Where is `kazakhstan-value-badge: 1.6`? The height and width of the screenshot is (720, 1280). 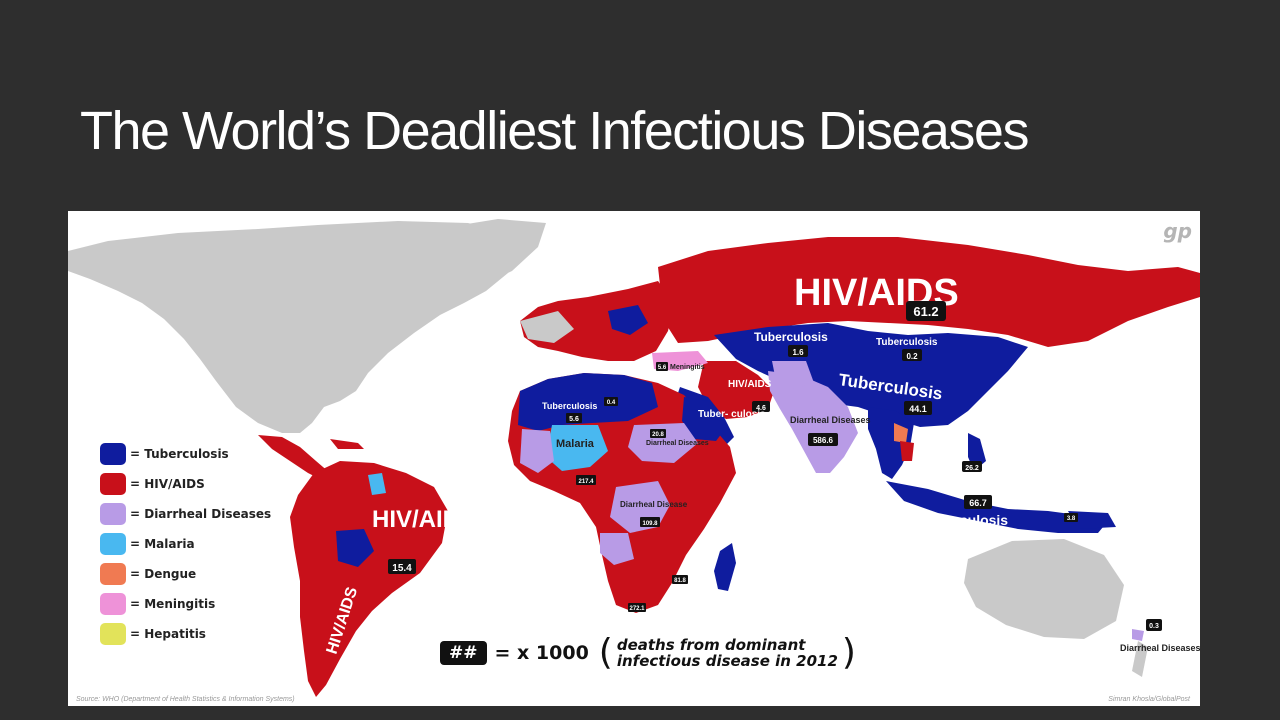
kazakhstan-value-badge: 1.6 is located at coordinates (798, 351).